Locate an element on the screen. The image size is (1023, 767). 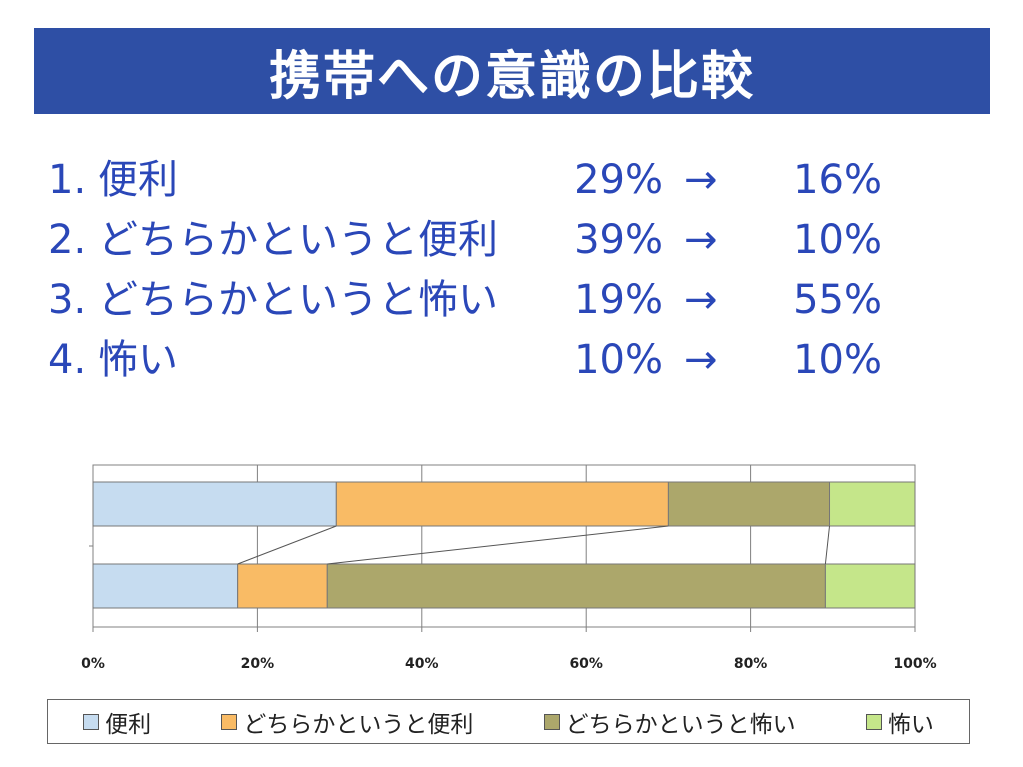
legend-item: どちらかというと怖い is located at coordinates (669, 722).